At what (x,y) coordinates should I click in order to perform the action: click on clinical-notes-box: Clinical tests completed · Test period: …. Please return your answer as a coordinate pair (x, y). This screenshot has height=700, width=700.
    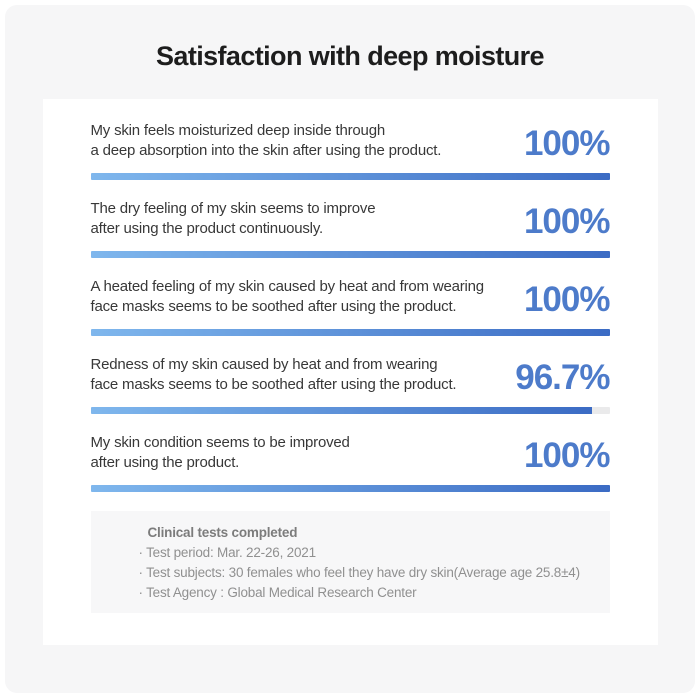
    Looking at the image, I should click on (350, 562).